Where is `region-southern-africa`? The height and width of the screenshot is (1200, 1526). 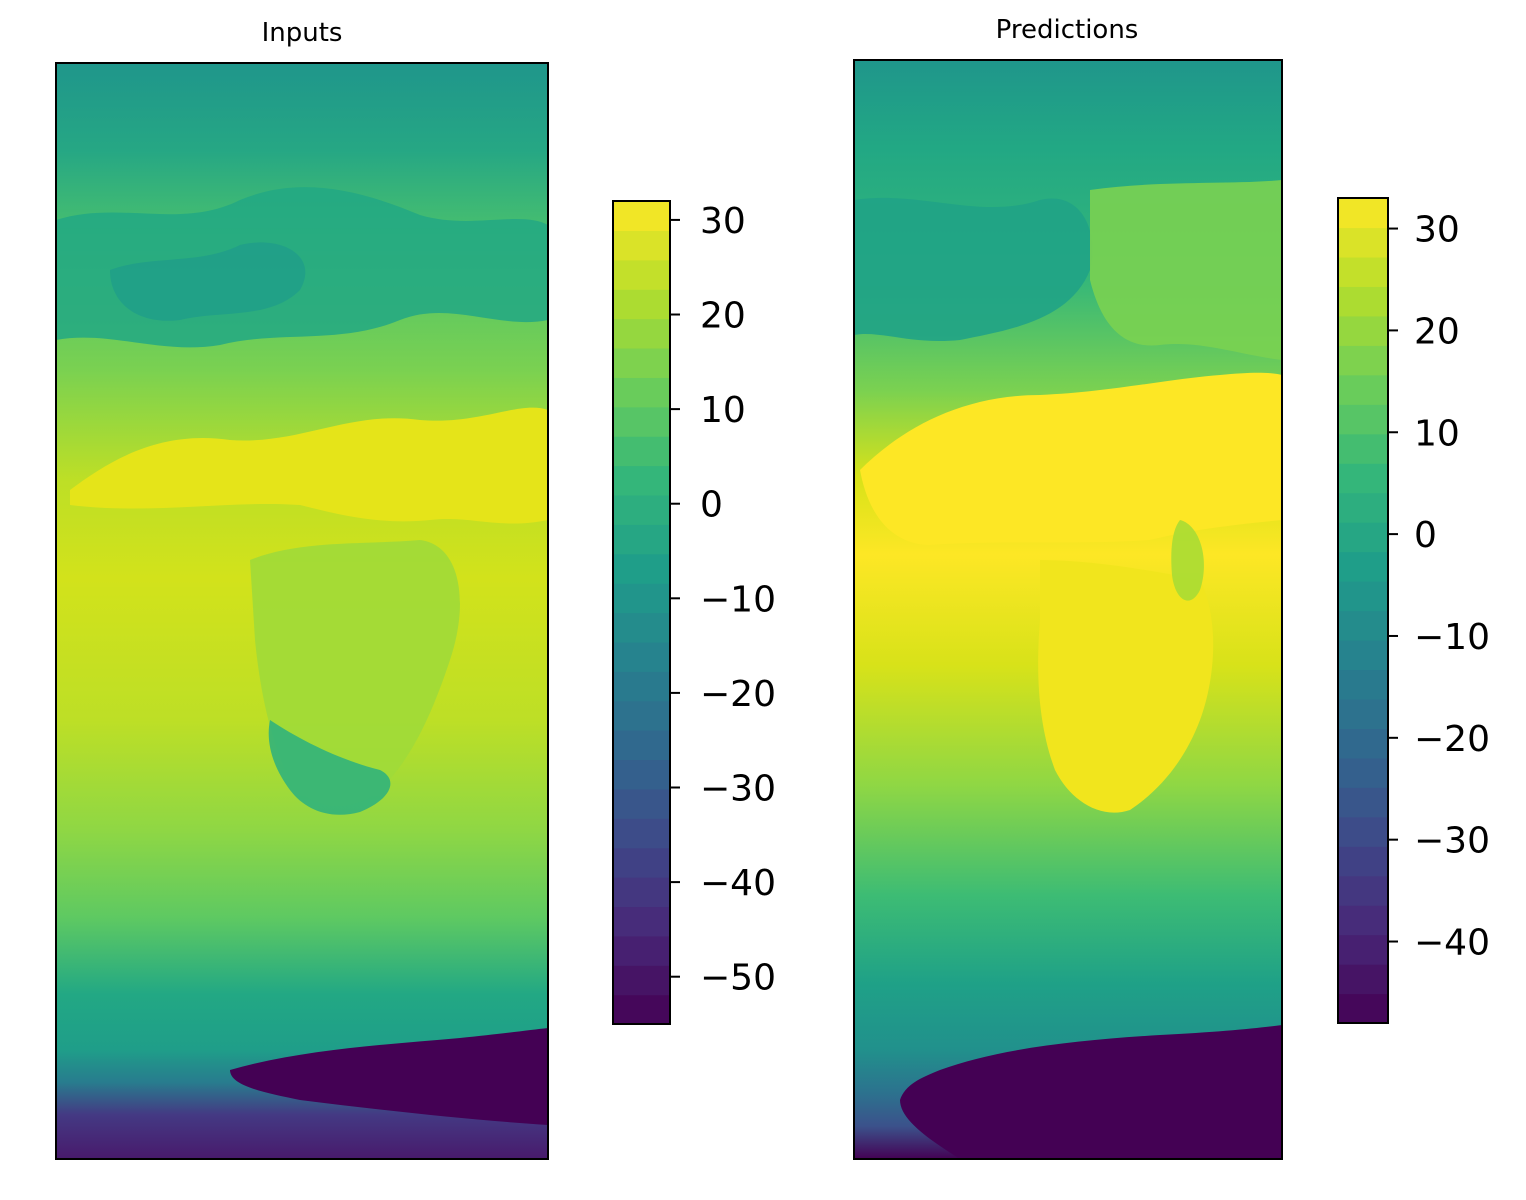
region-southern-africa is located at coordinates (329, 767).